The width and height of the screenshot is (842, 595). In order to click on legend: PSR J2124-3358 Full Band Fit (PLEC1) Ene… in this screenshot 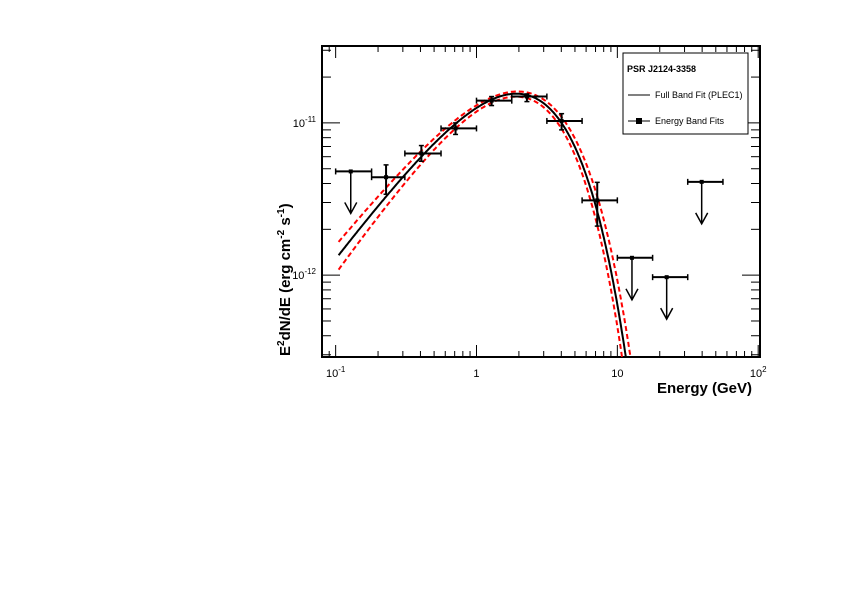, I will do `click(685, 93)`.